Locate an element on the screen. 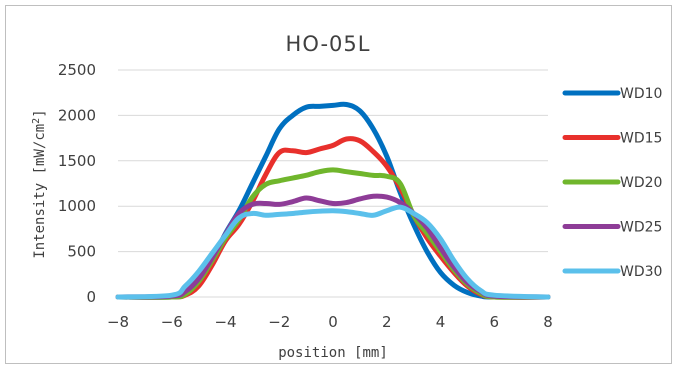 Image resolution: width=678 pixels, height=367 pixels. chart-title: HO-05L is located at coordinates (328, 44).